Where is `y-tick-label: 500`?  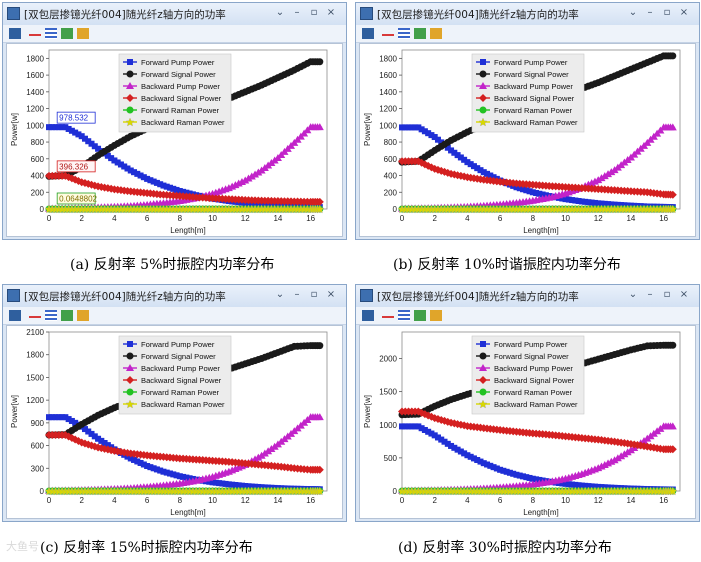
y-tick-label: 500 is located at coordinates (391, 458).